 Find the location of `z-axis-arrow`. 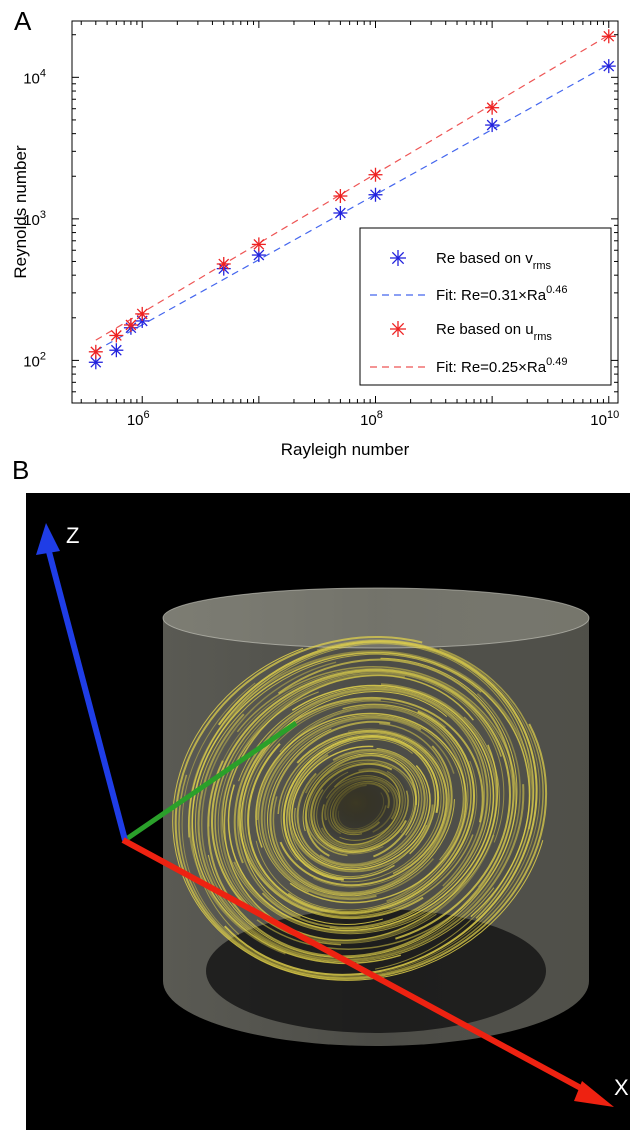

z-axis-arrow is located at coordinates (86, 694).